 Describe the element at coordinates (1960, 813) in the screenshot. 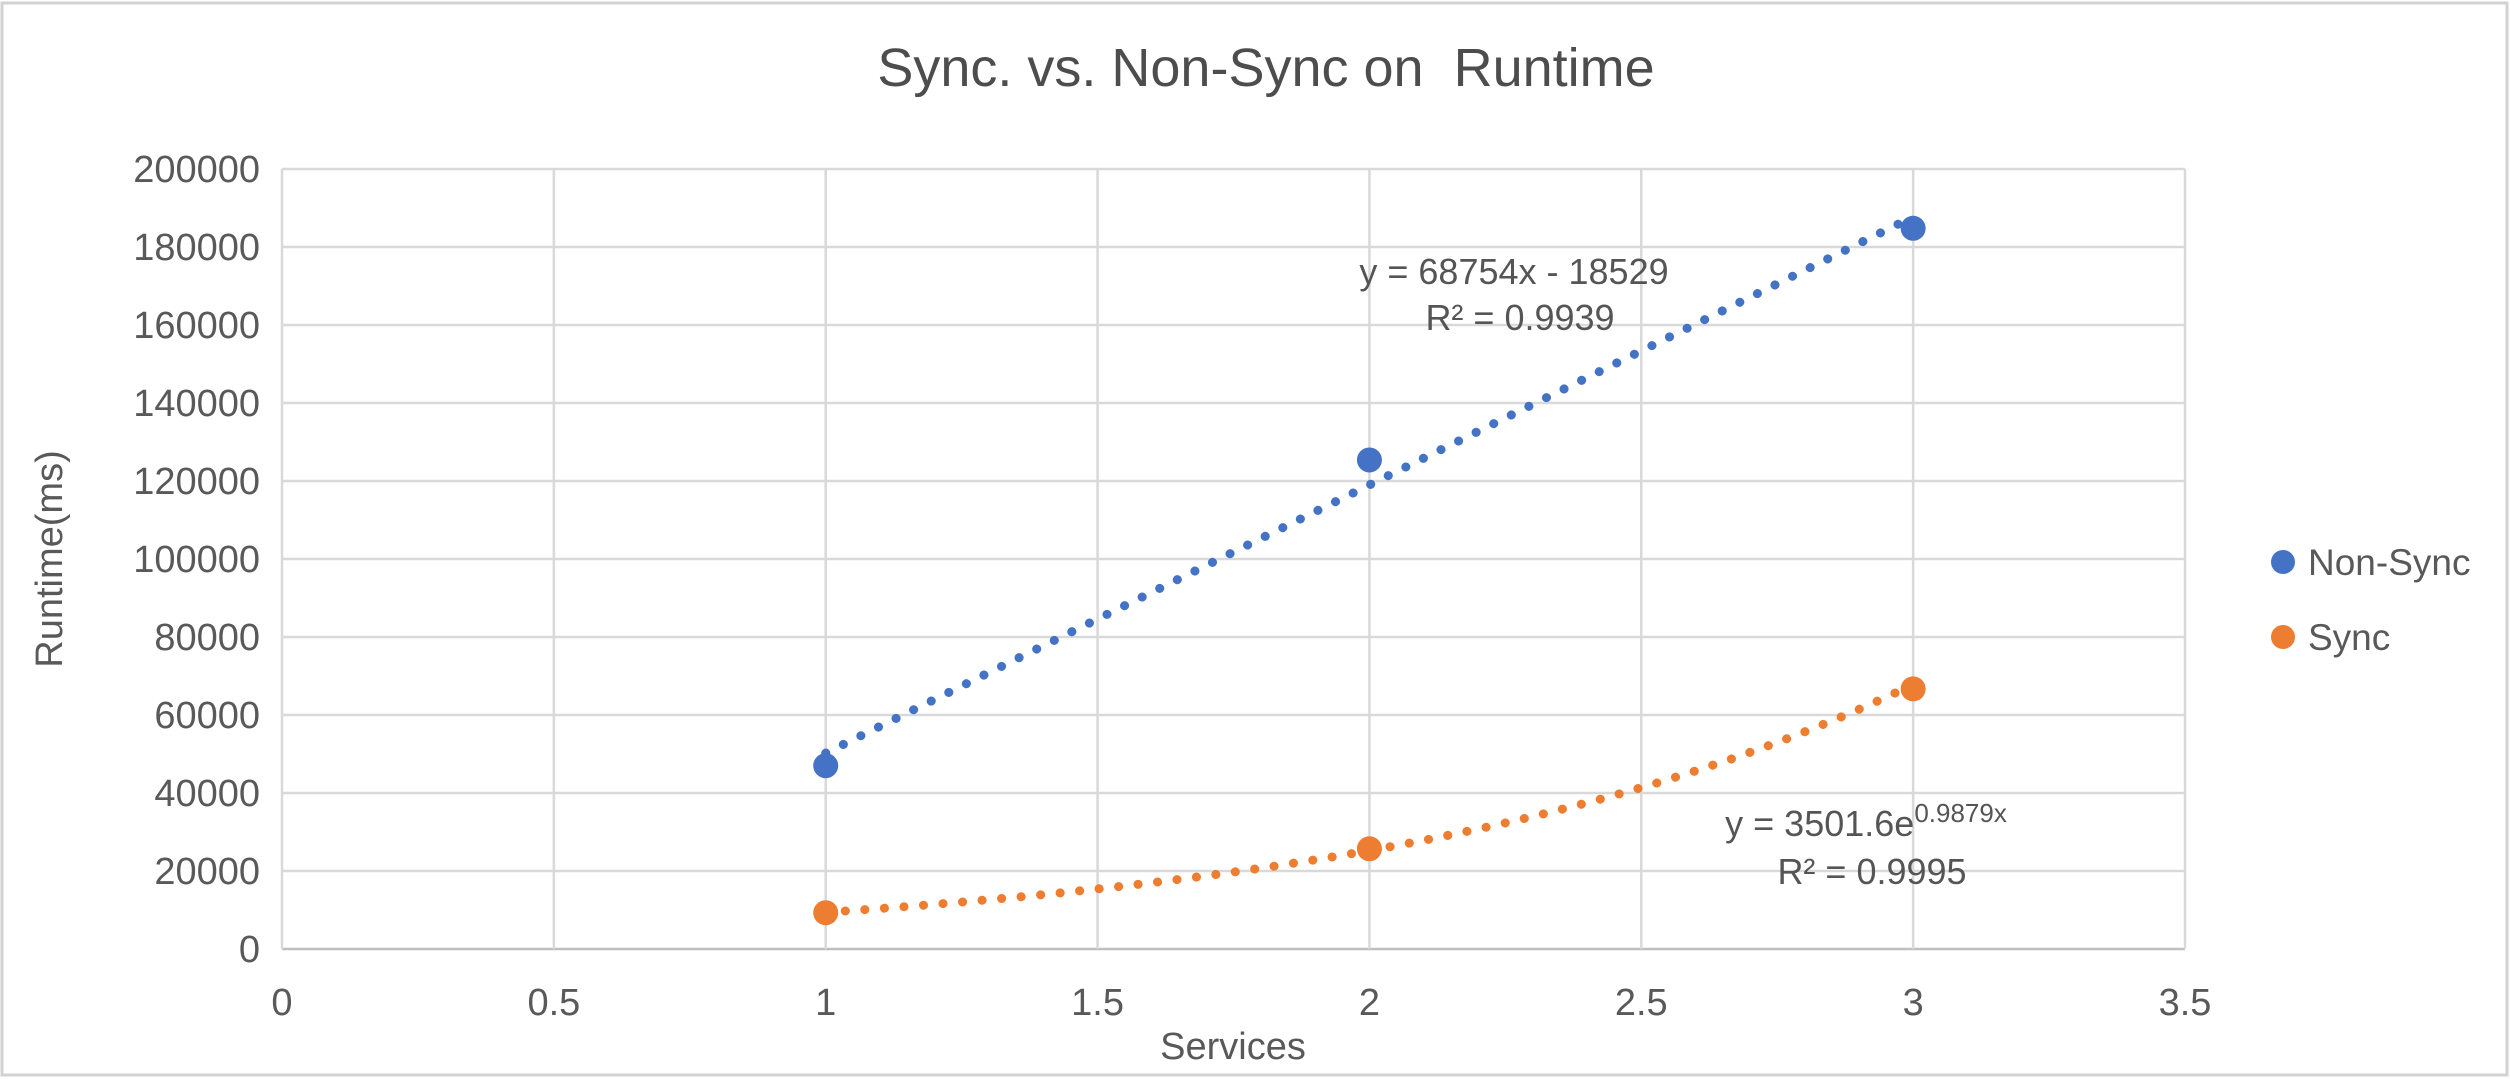

I see `sync-equation-exponent: 0.9879x` at that location.